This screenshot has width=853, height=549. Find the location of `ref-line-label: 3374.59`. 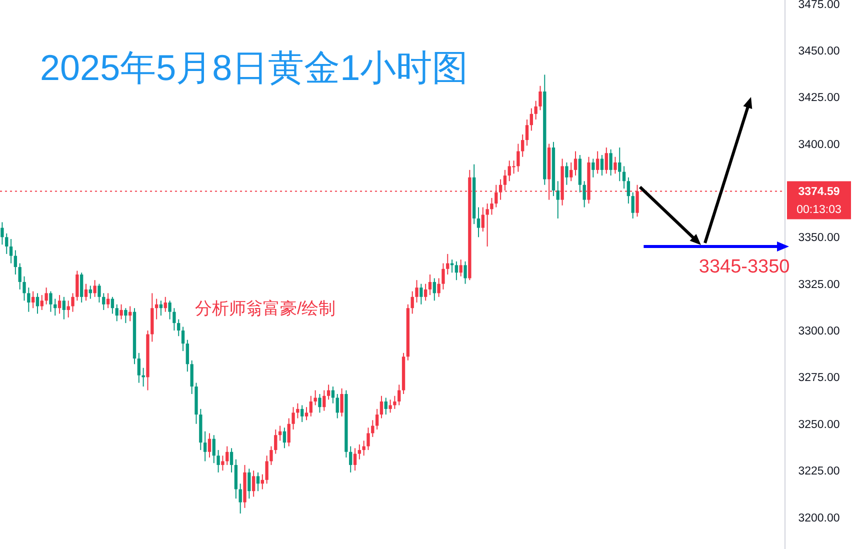

ref-line-label: 3374.59 is located at coordinates (819, 192).